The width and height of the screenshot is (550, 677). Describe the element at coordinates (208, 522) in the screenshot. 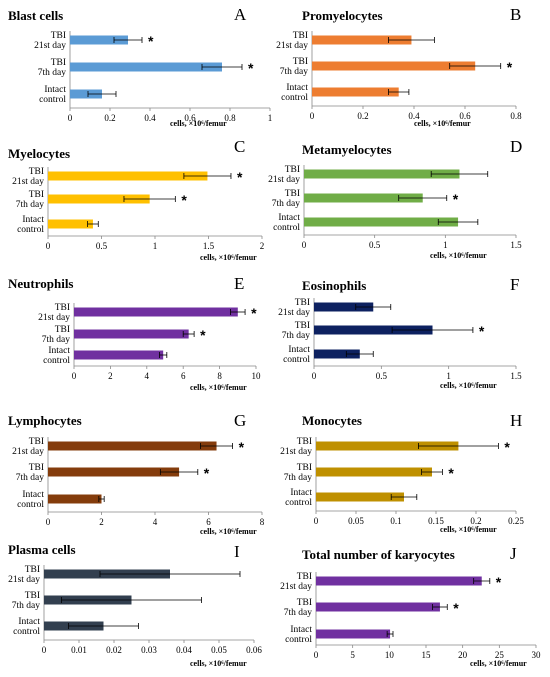

I see `x-tick-label: 6` at that location.